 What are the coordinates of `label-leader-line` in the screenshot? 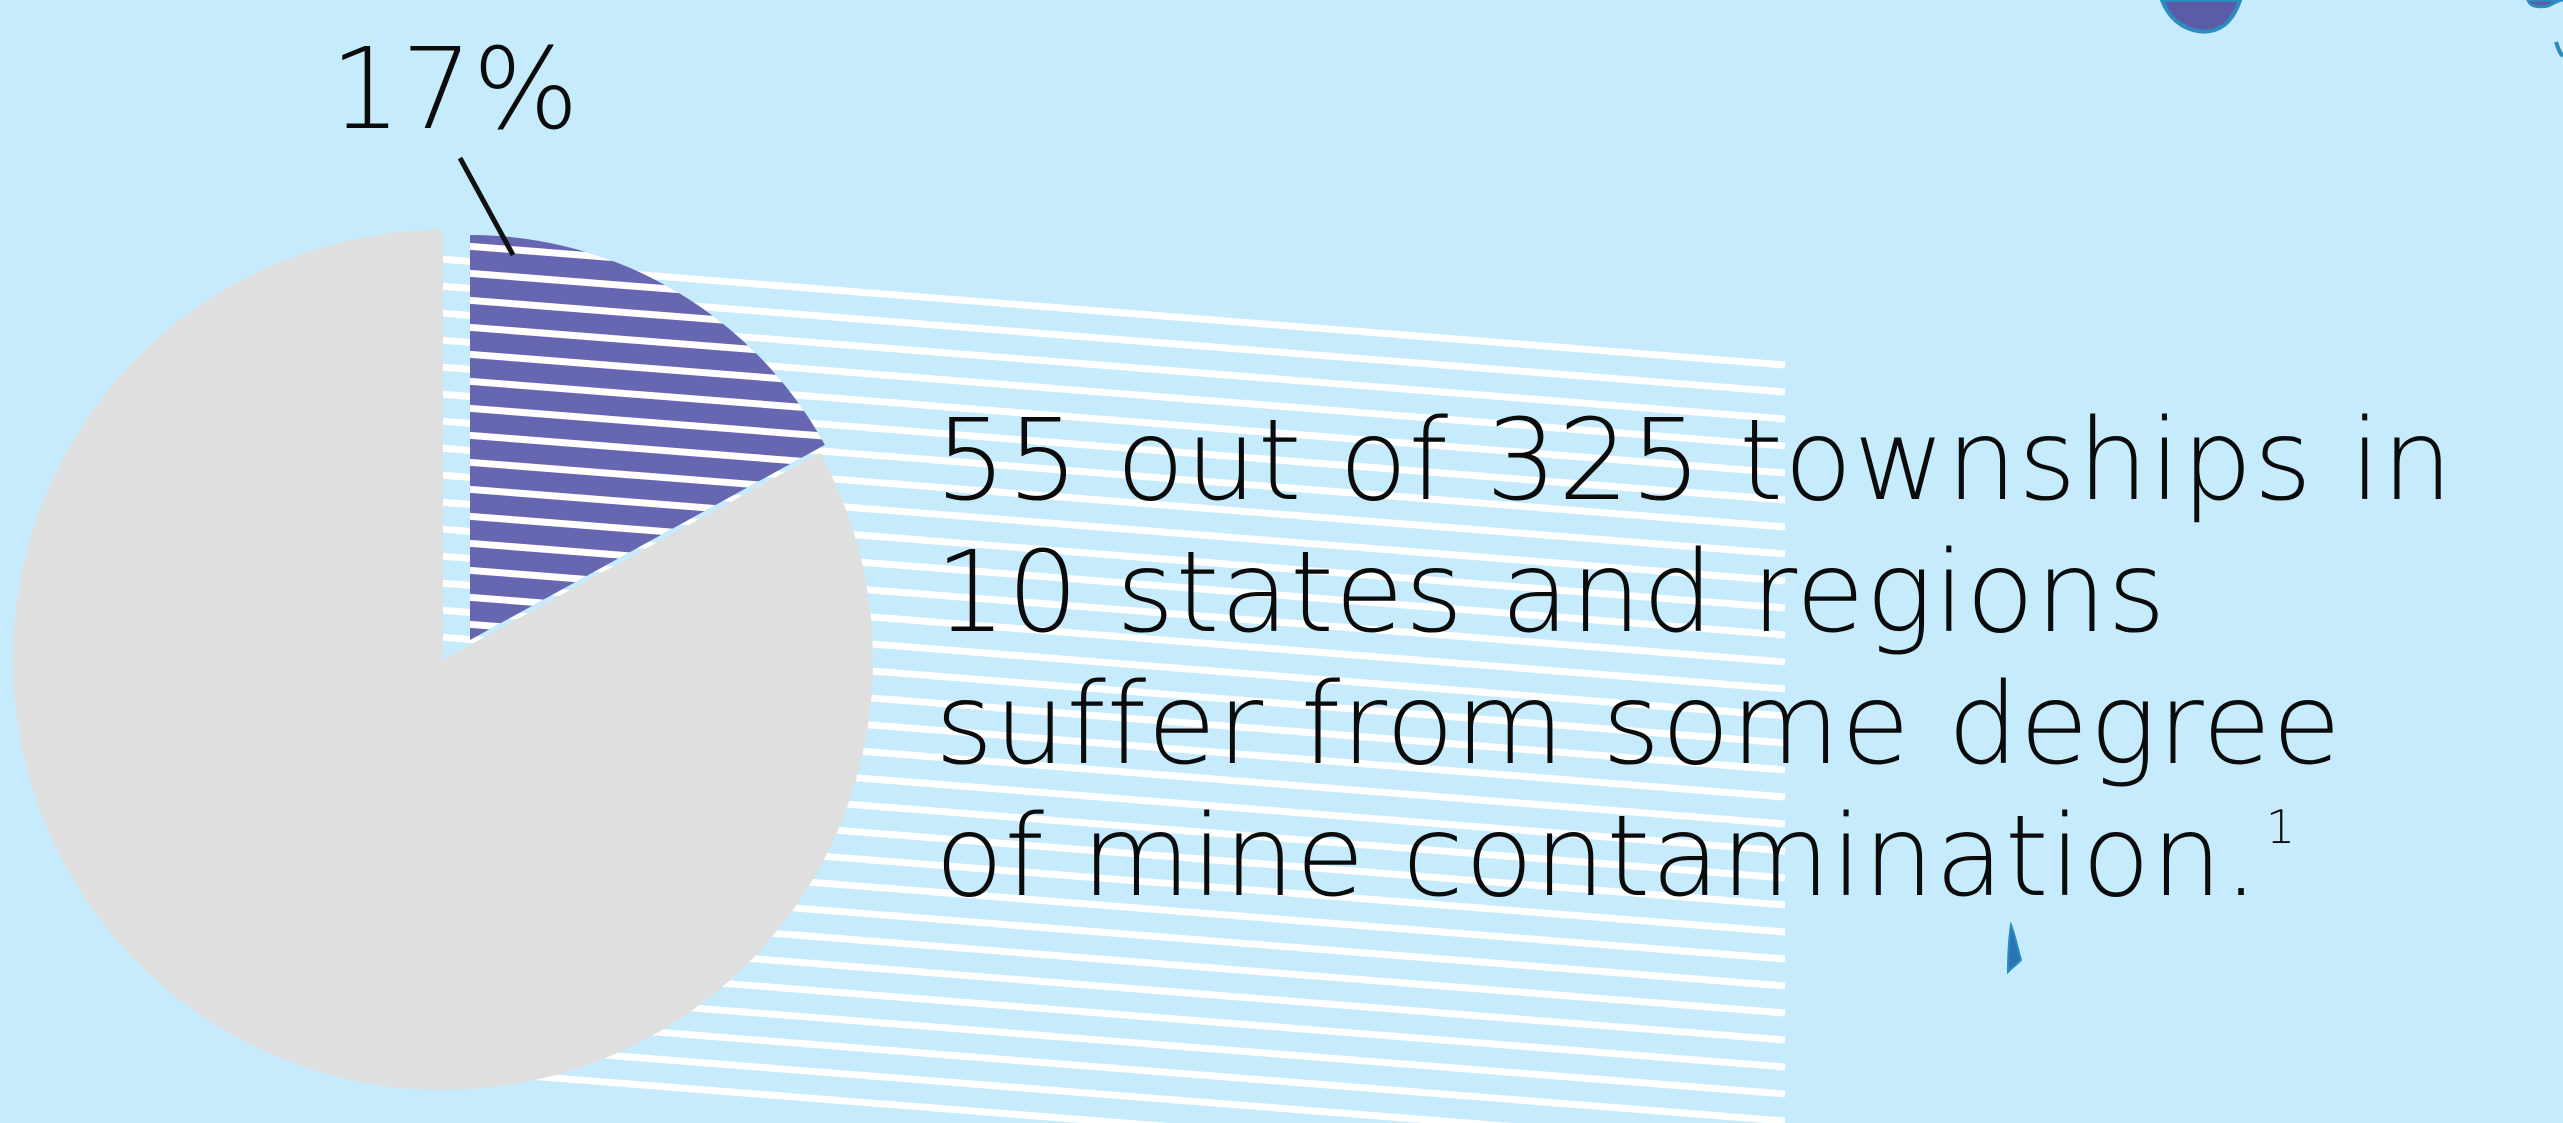 It's located at (486, 206).